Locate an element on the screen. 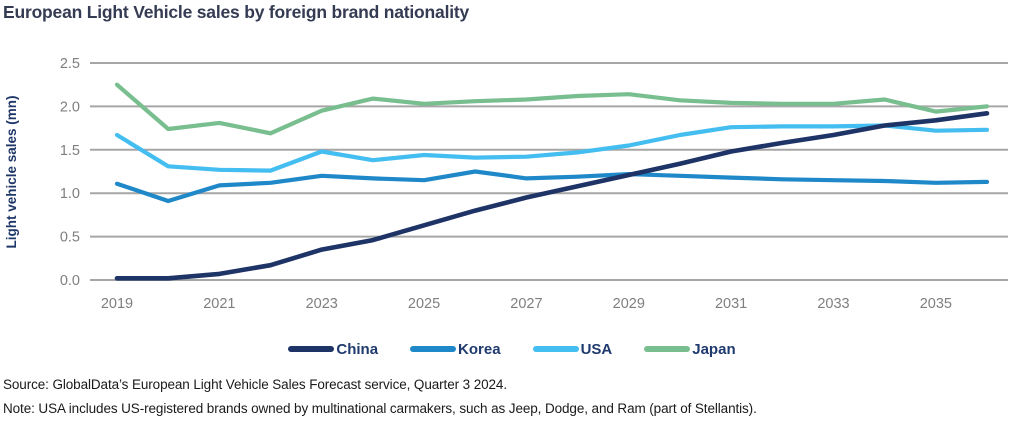  legend-item-japan: Japan is located at coordinates (690, 349).